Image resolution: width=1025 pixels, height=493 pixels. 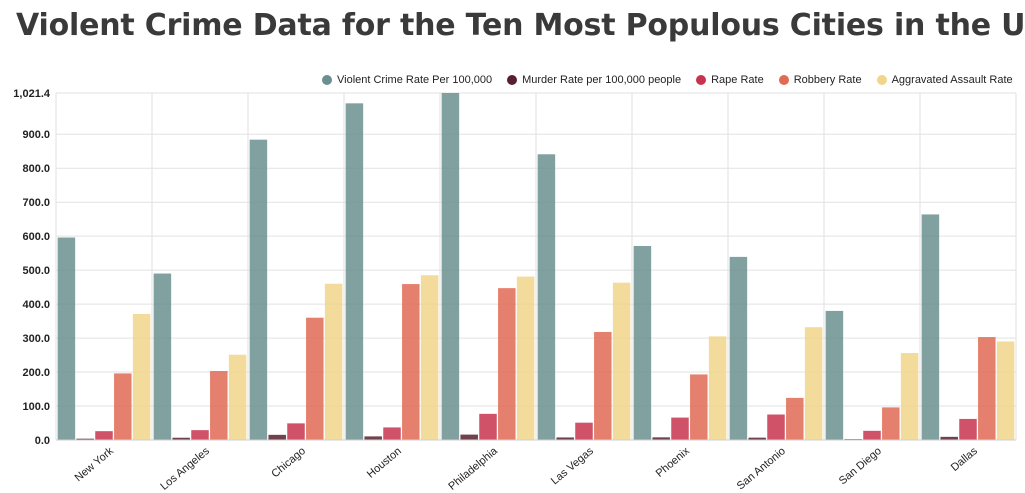 I want to click on legend-label: Rape Rate, so click(x=737, y=80).